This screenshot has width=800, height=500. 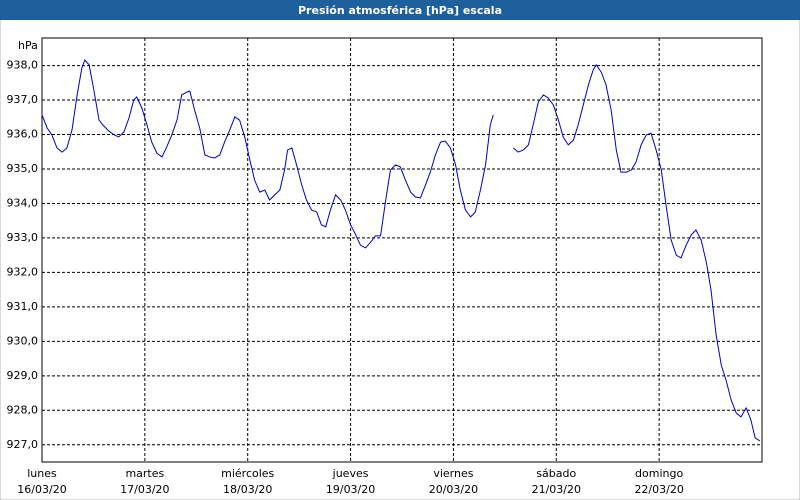 What do you see at coordinates (23, 134) in the screenshot?
I see `y-tick-label: 936,0` at bounding box center [23, 134].